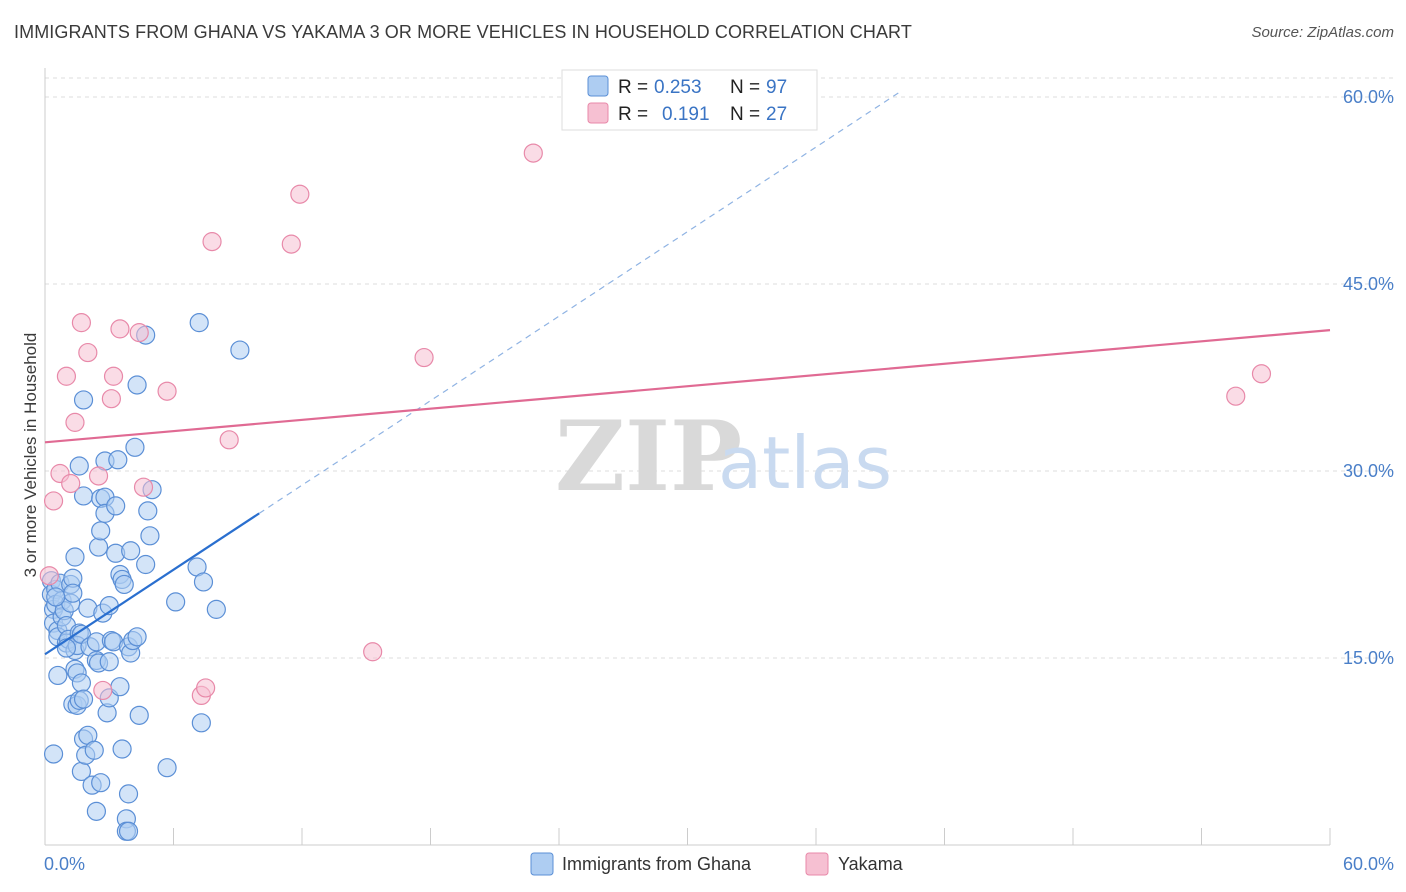 The width and height of the screenshot is (1406, 892). What do you see at coordinates (805, 463) in the screenshot?
I see `watermark-atlas: atlas` at bounding box center [805, 463].